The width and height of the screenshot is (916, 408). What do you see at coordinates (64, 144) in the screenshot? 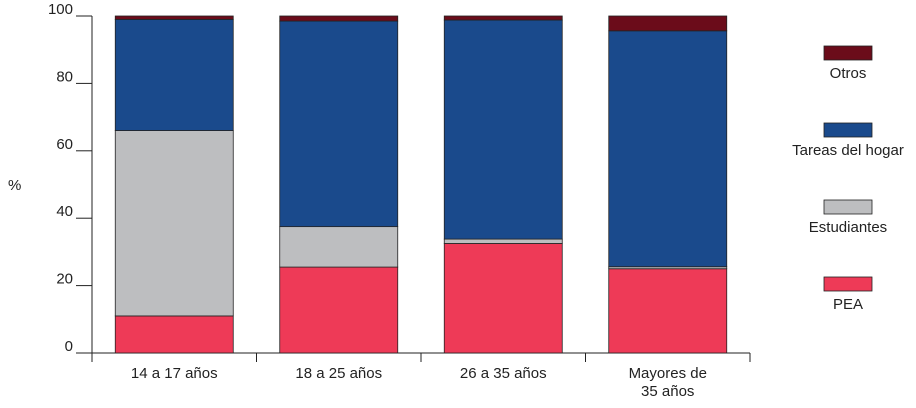
I see `y-tick-label: 60` at bounding box center [64, 144].